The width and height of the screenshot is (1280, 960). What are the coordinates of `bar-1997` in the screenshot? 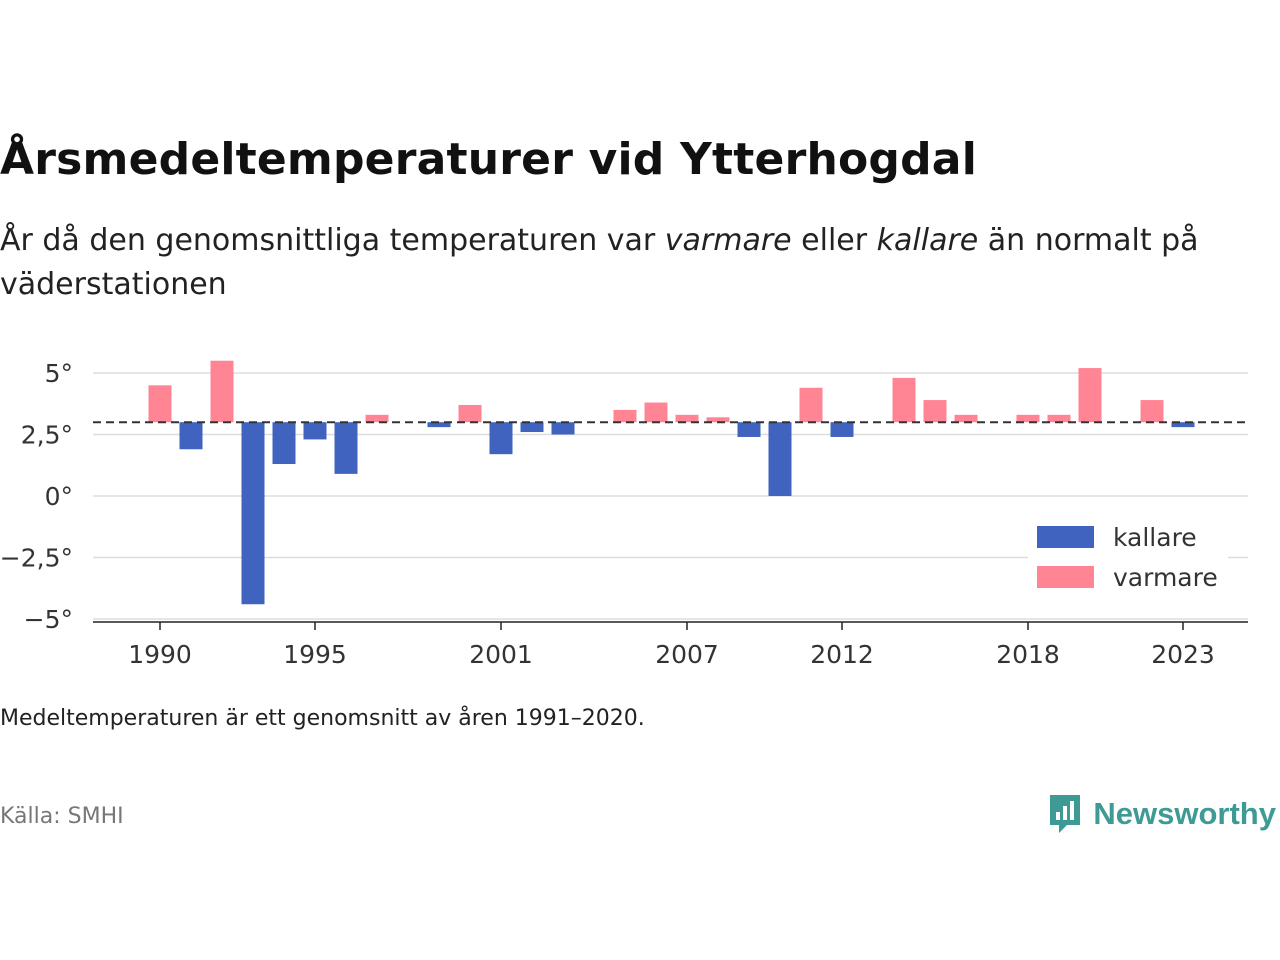 It's located at (377, 418).